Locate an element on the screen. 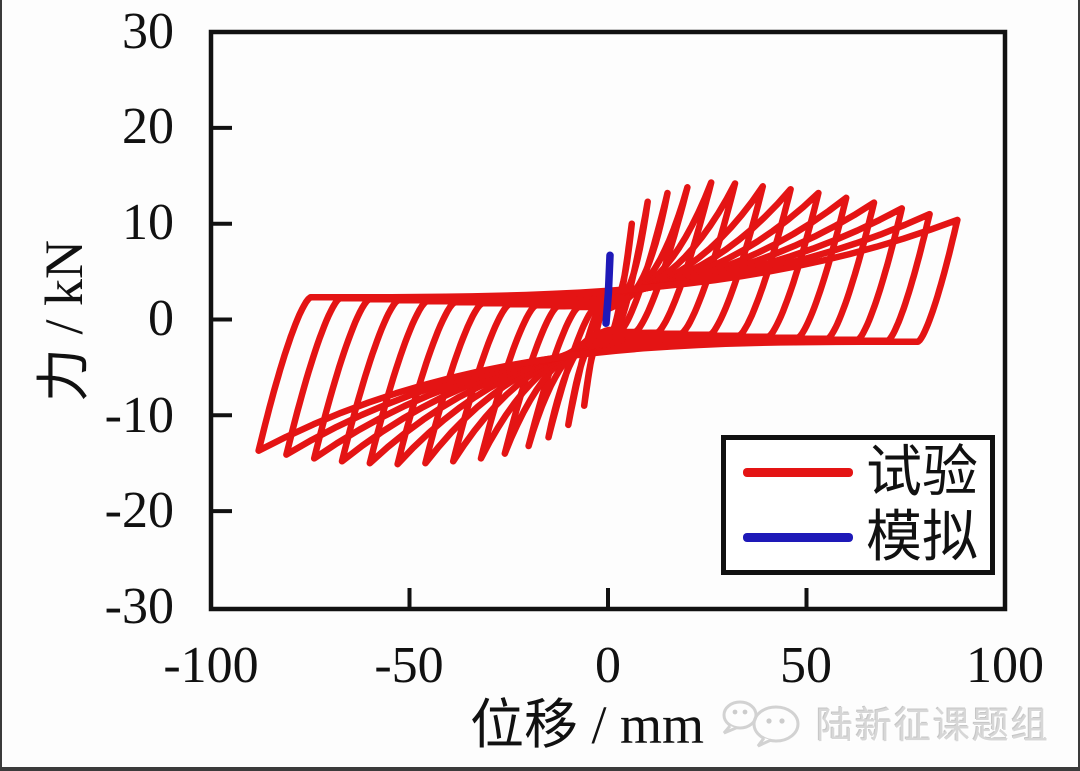 The width and height of the screenshot is (1080, 771). legend-box: 试验 模拟 is located at coordinates (858, 505).